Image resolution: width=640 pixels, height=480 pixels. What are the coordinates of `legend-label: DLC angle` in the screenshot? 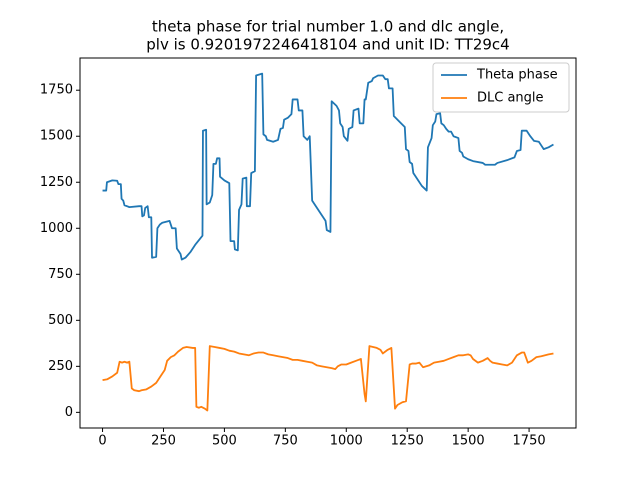 It's located at (510, 98).